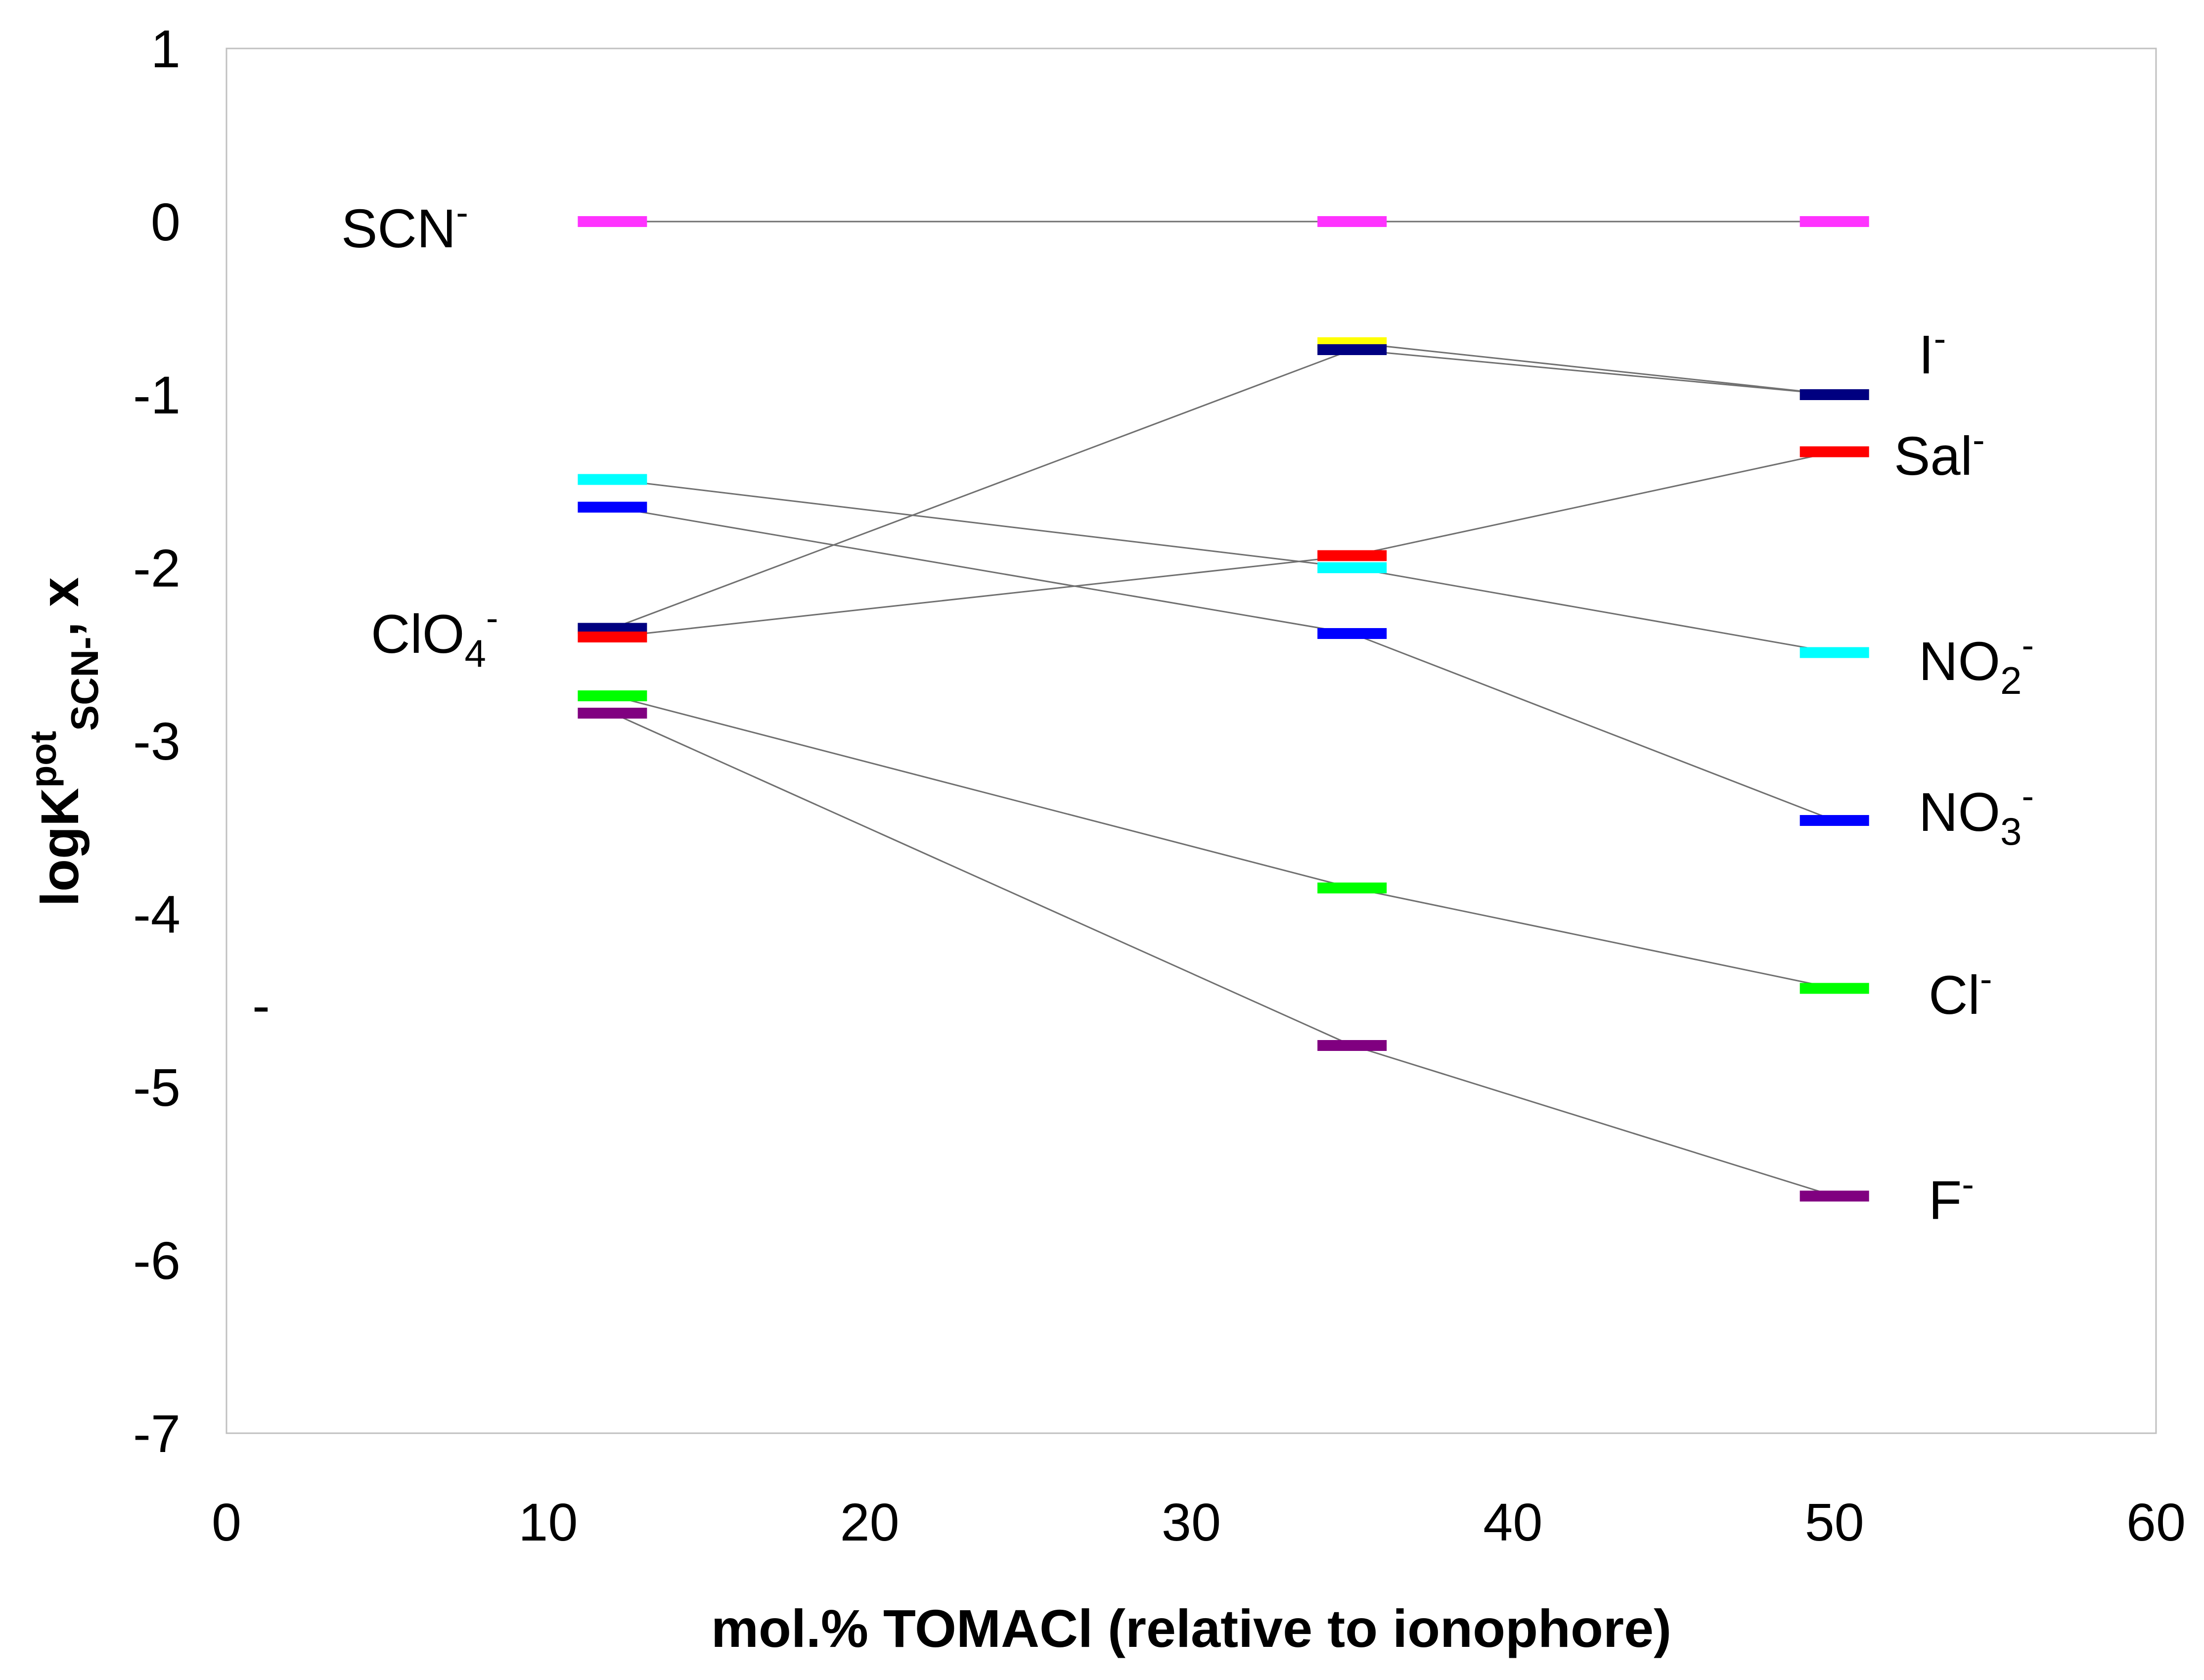 This screenshot has height=1680, width=2204. I want to click on y-axis-title-sub: SCN-, so click(84, 683).